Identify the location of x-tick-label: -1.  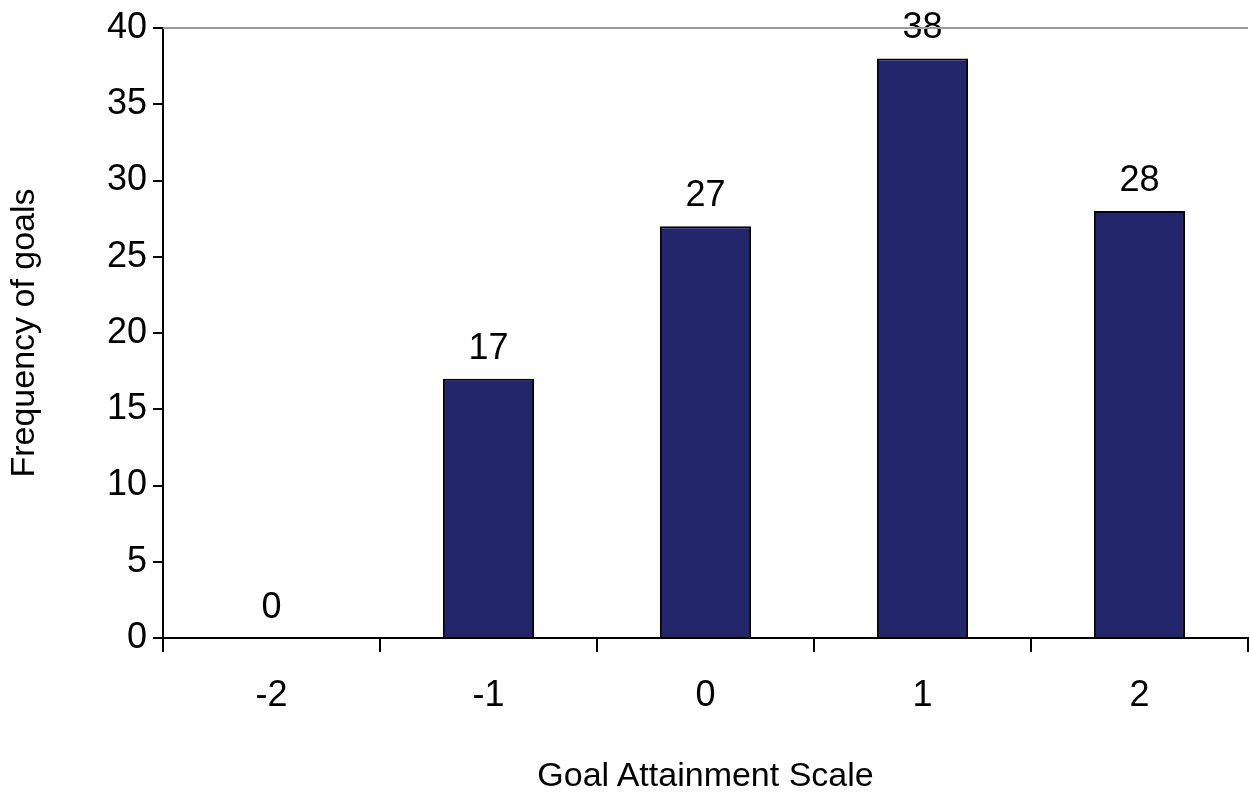
(488, 693).